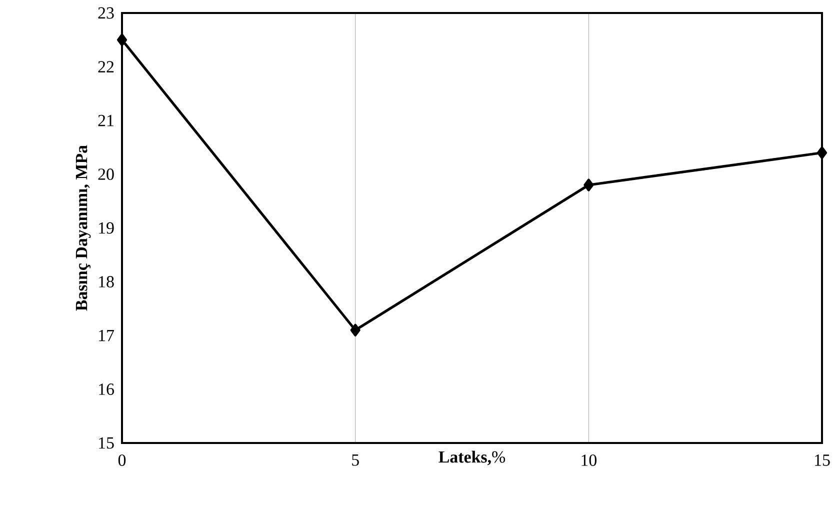 The height and width of the screenshot is (519, 834). Describe the element at coordinates (106, 13) in the screenshot. I see `y-tick-label: 23` at that location.